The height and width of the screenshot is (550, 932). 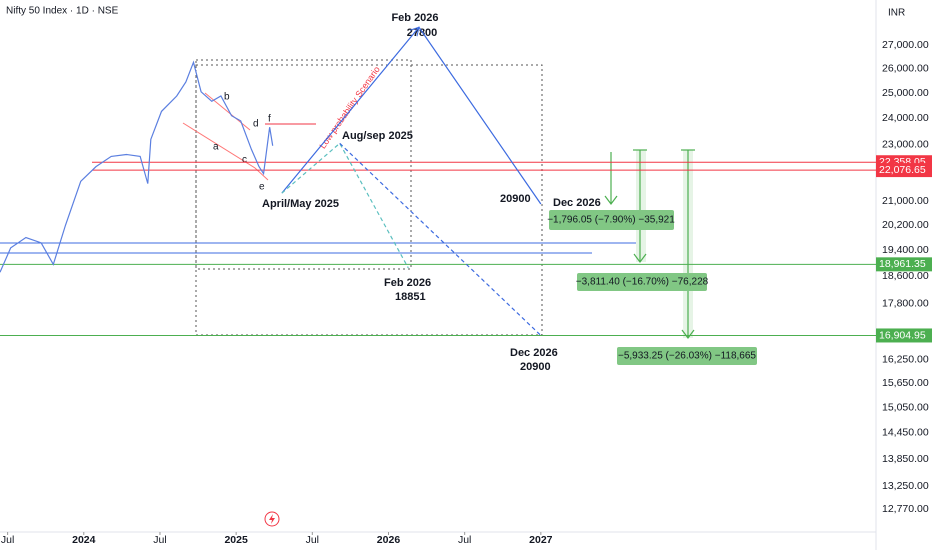 What do you see at coordinates (256, 124) in the screenshot?
I see `wave-label: d` at bounding box center [256, 124].